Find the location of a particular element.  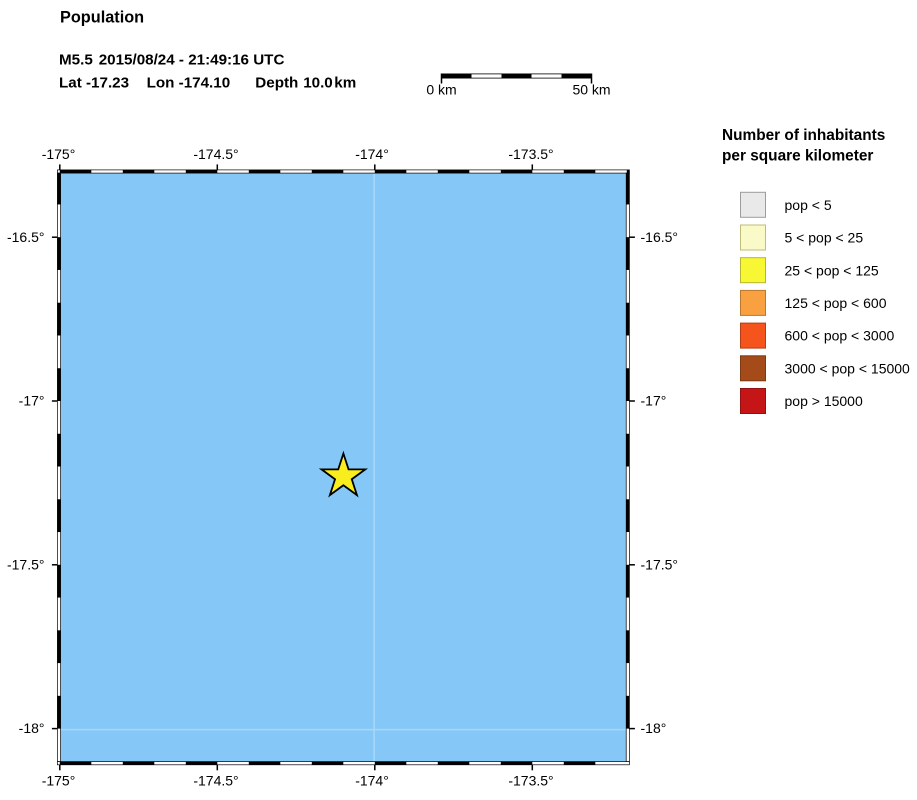

svg-text: 50 km is located at coordinates (591, 90).